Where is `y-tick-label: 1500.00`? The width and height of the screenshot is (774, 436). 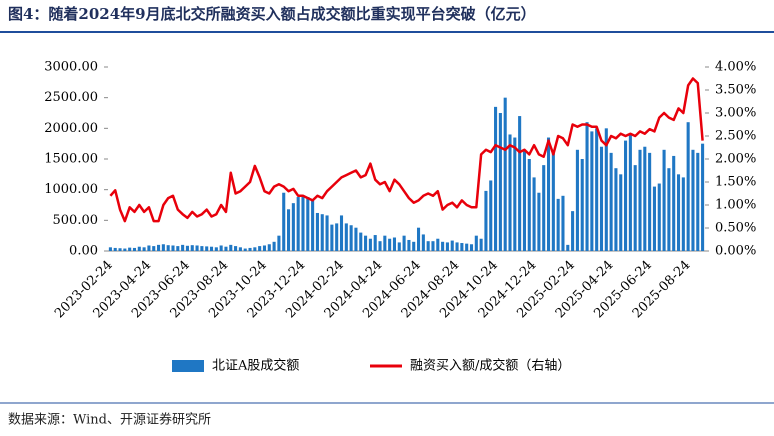 y-tick-label: 1500.00 is located at coordinates (71, 159).